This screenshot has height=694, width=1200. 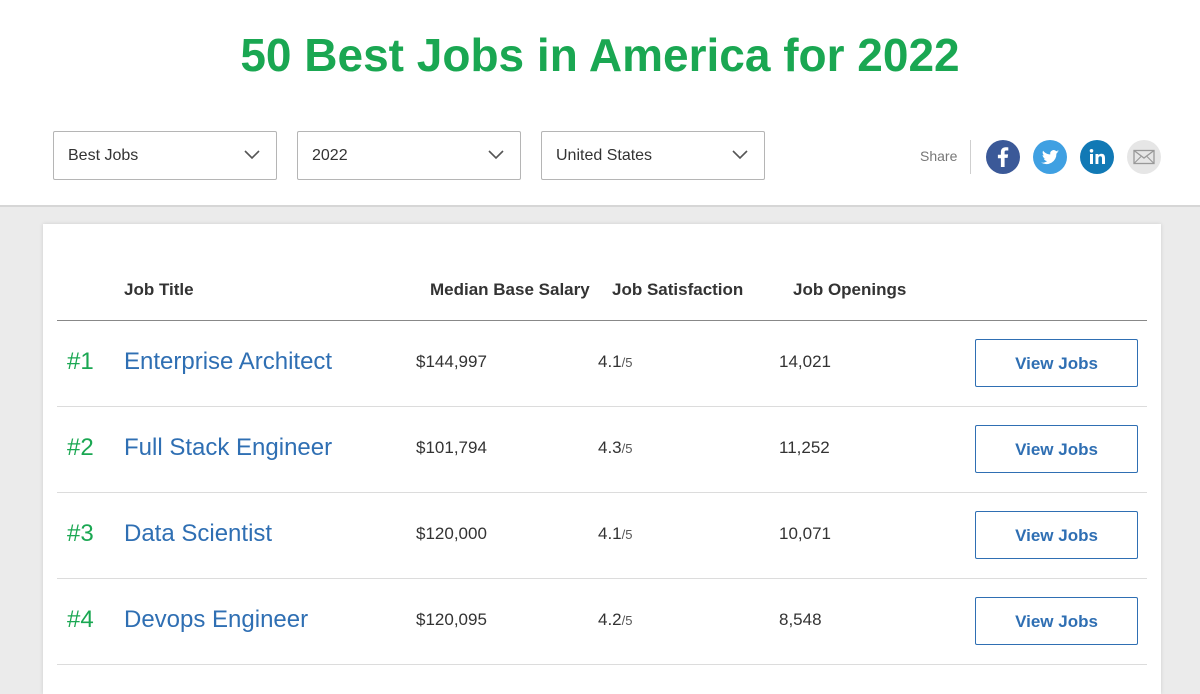 What do you see at coordinates (409, 155) in the screenshot?
I see `year-dropdown: 2022` at bounding box center [409, 155].